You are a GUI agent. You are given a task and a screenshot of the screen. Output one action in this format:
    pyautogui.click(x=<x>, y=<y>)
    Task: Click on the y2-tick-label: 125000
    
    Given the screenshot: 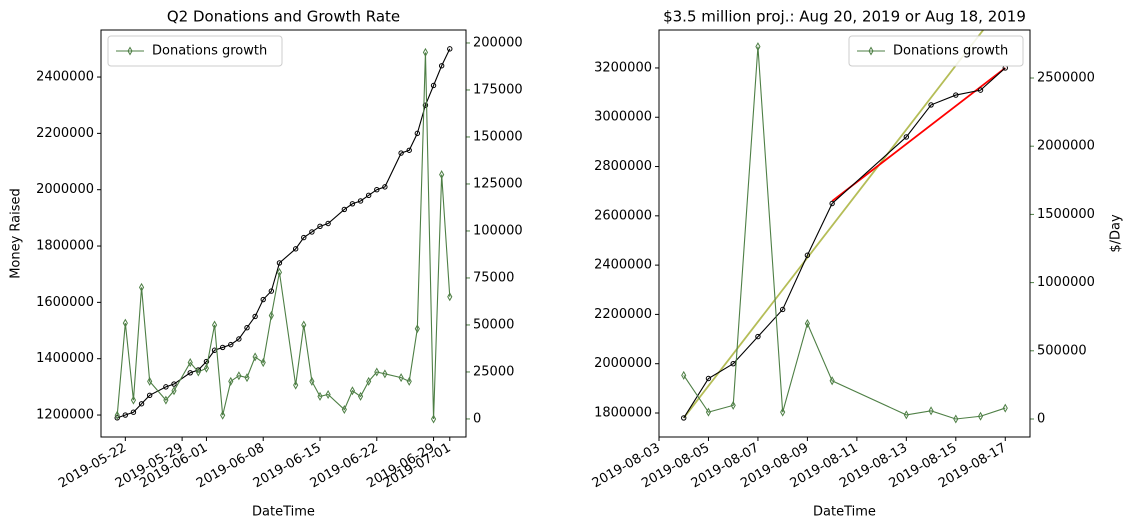 What is the action you would take?
    pyautogui.click(x=498, y=183)
    